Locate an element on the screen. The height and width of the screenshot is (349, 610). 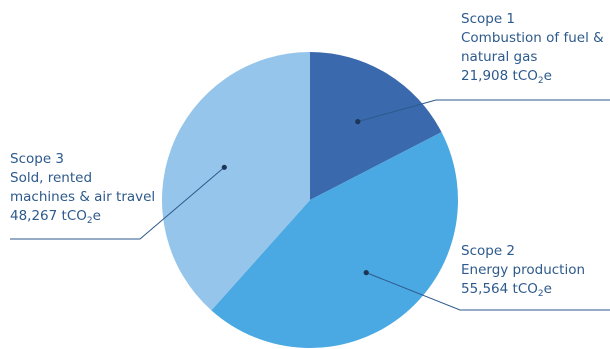
slice-desc-scope-1: natural gas is located at coordinates (499, 57).